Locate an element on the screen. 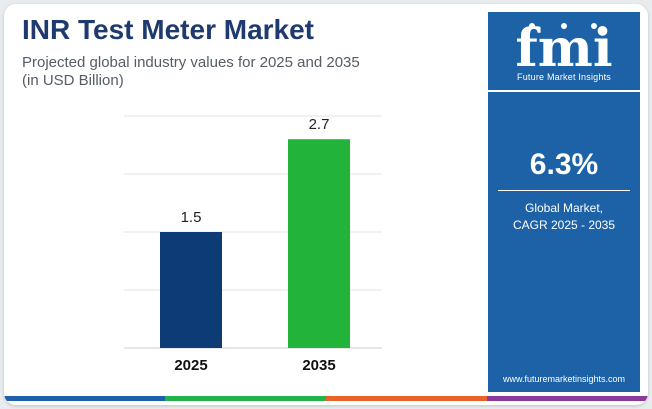 The width and height of the screenshot is (652, 409). brand-name: Future Market Insights is located at coordinates (564, 77).